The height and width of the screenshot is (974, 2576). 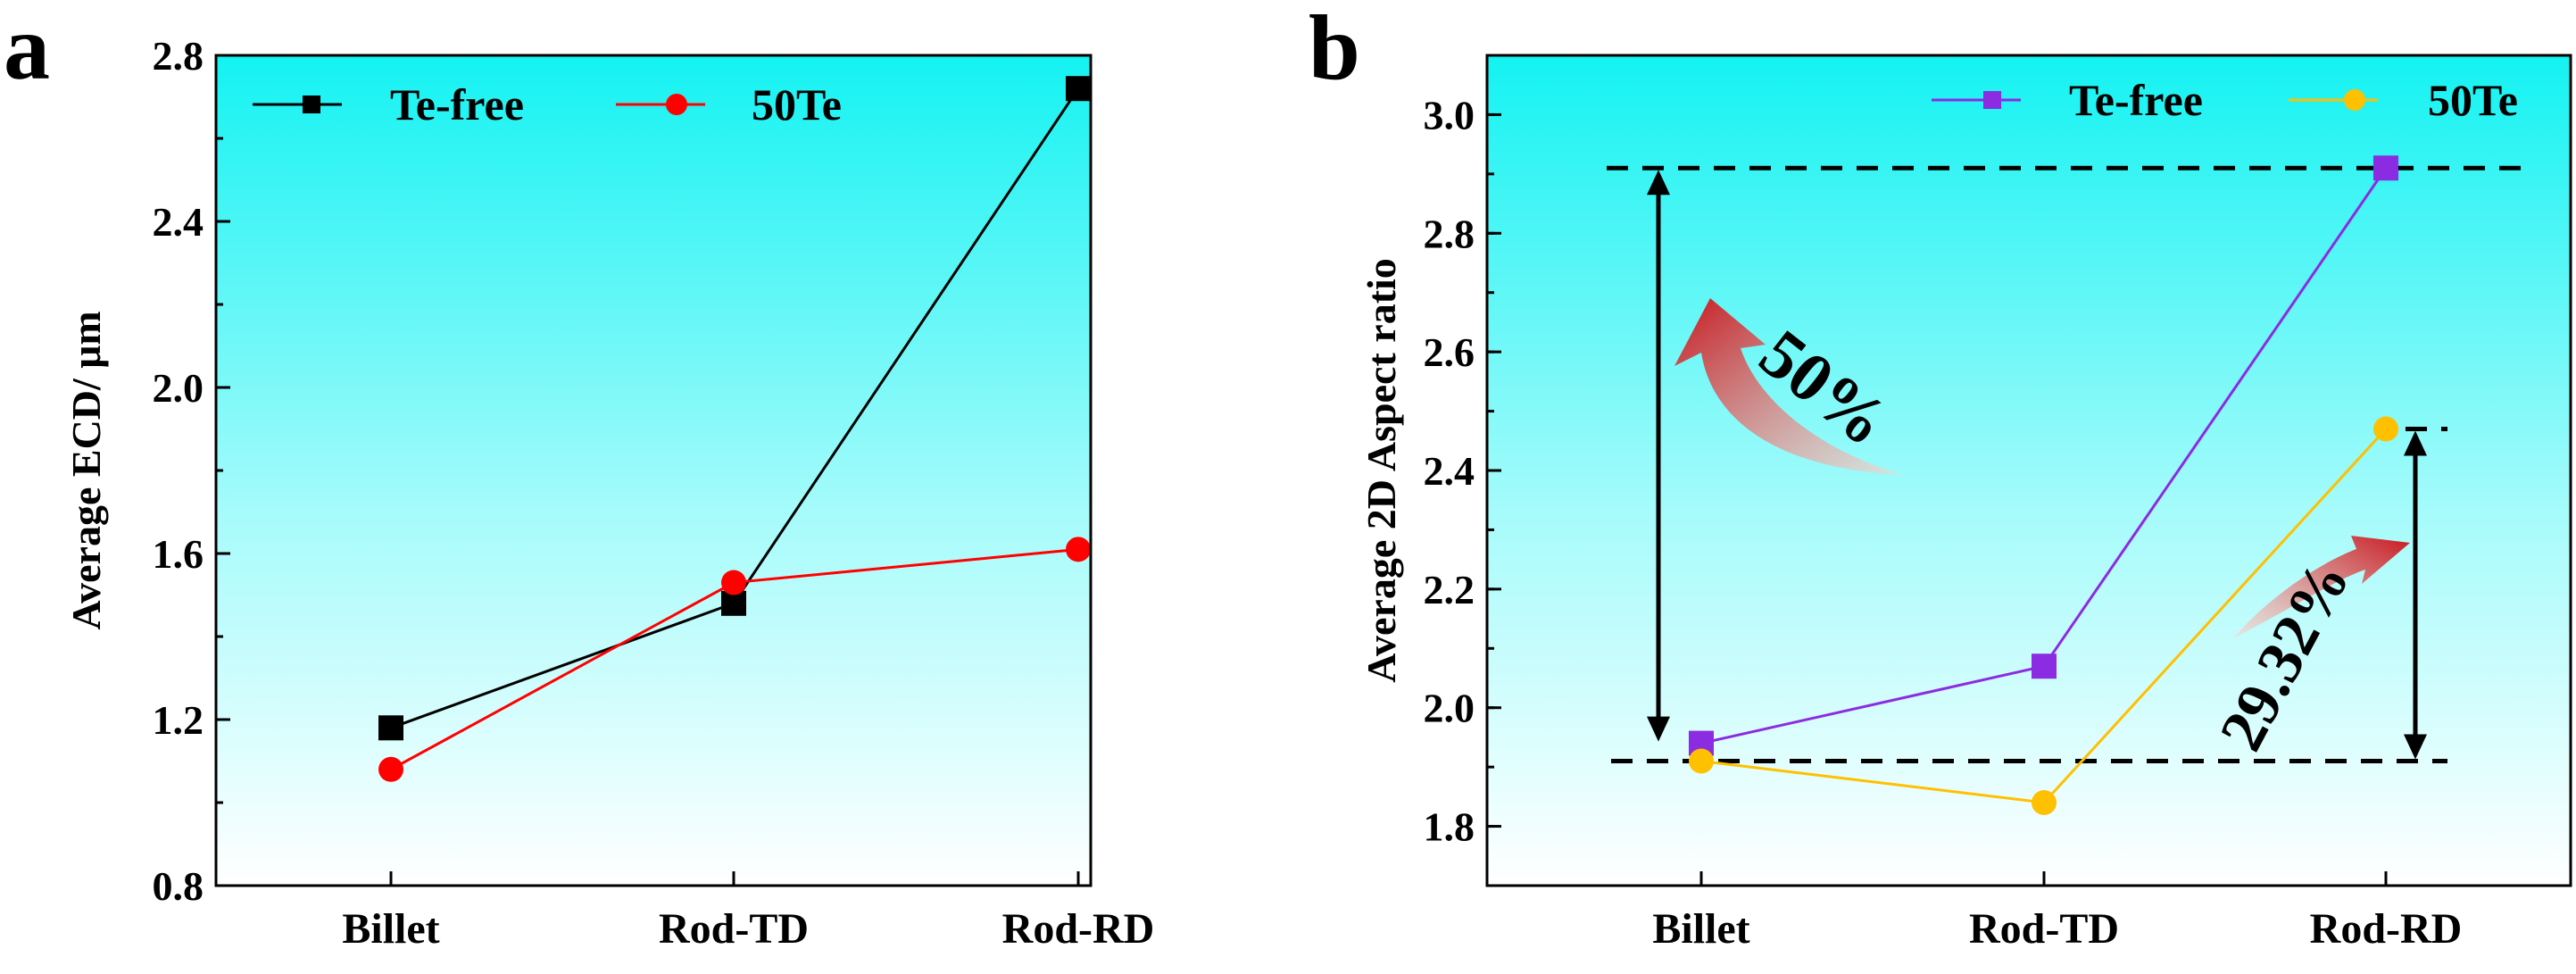 What do you see at coordinates (192, 471) in the screenshot?
I see `panel-a-y-ticks: 0.8 1.2 1.6 2.0 2.4 2.8` at bounding box center [192, 471].